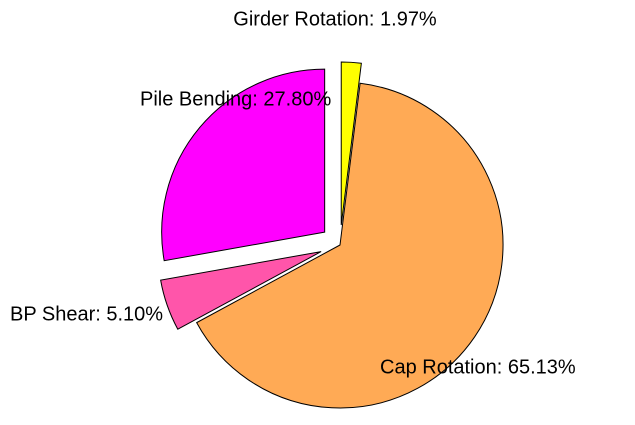  Describe the element at coordinates (86, 314) in the screenshot. I see `slice-label: BP Shear: 5.10%` at that location.